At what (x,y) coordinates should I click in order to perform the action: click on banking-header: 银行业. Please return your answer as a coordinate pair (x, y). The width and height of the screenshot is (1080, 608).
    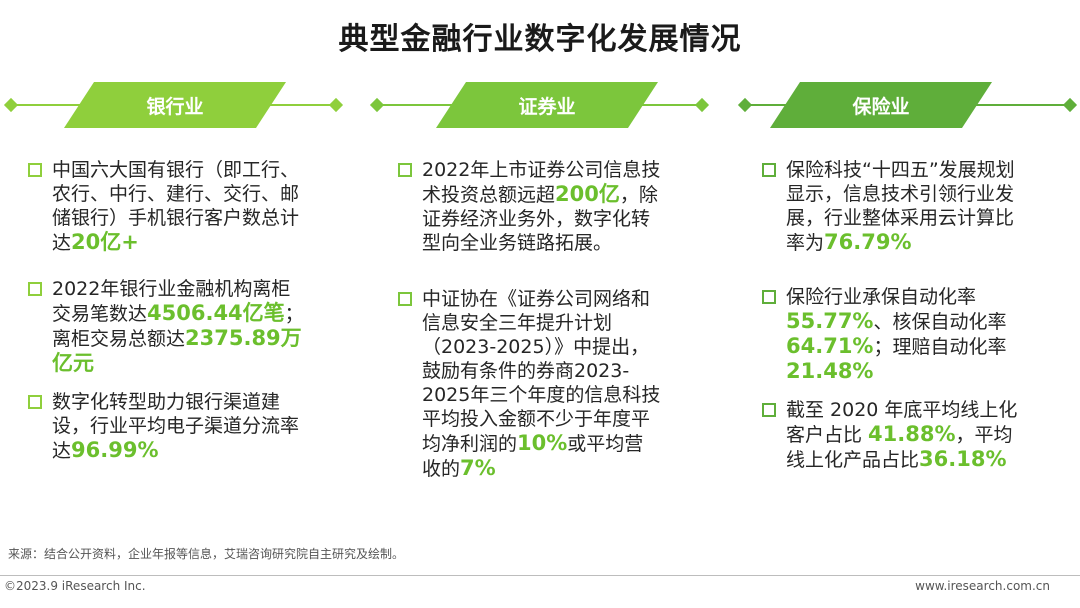
    Looking at the image, I should click on (173, 105).